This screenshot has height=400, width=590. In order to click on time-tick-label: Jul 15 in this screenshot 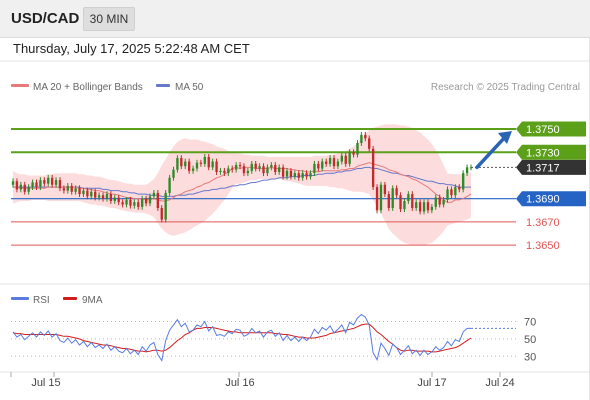, I will do `click(45, 383)`.